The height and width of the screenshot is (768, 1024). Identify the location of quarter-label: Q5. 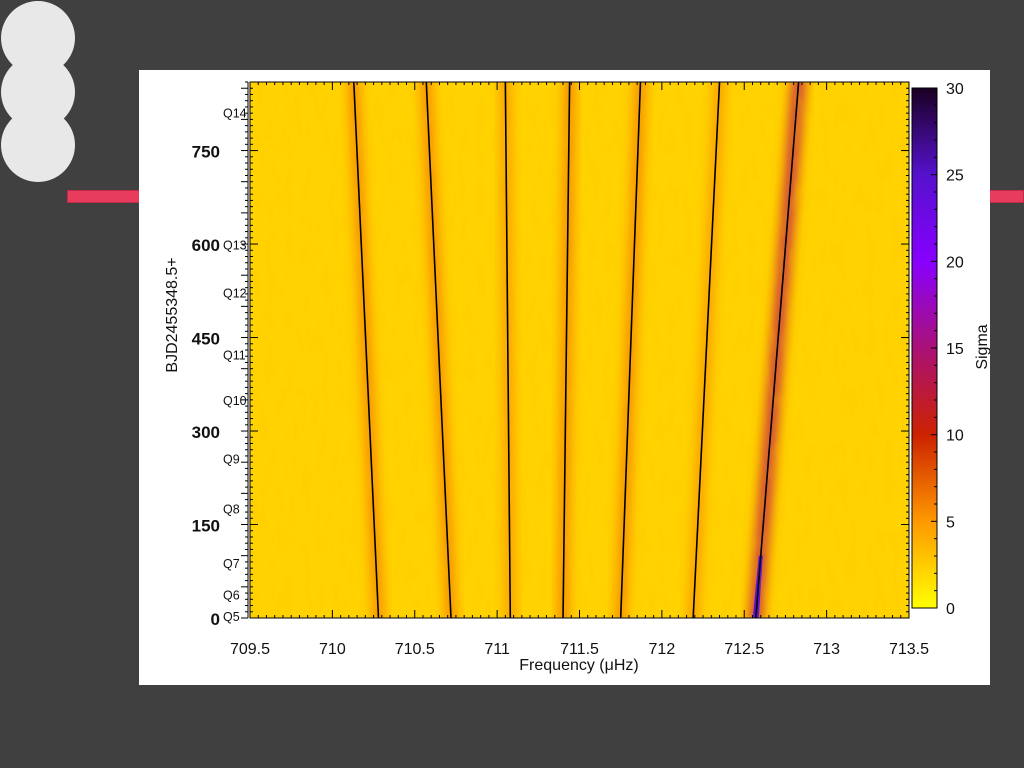
(231, 617).